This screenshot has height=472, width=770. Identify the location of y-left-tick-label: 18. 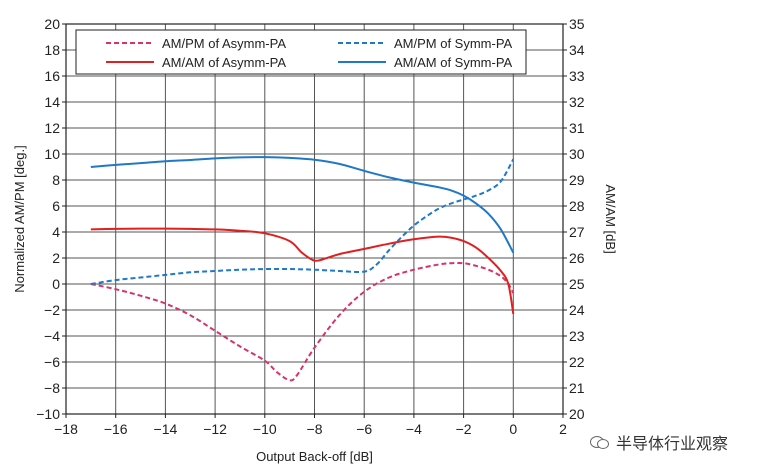
(52, 50).